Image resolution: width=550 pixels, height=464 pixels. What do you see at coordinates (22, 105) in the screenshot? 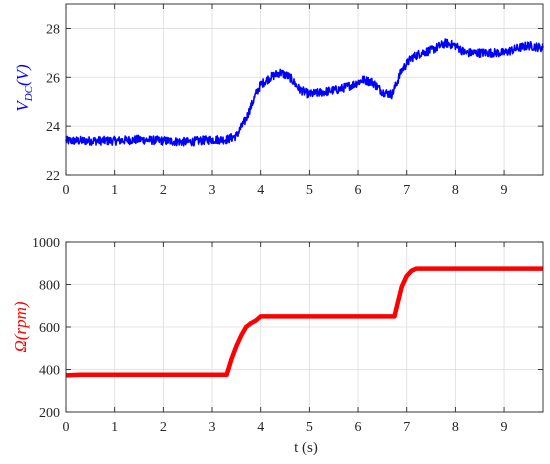
I see `vdc-ylabel-main: V` at bounding box center [22, 105].